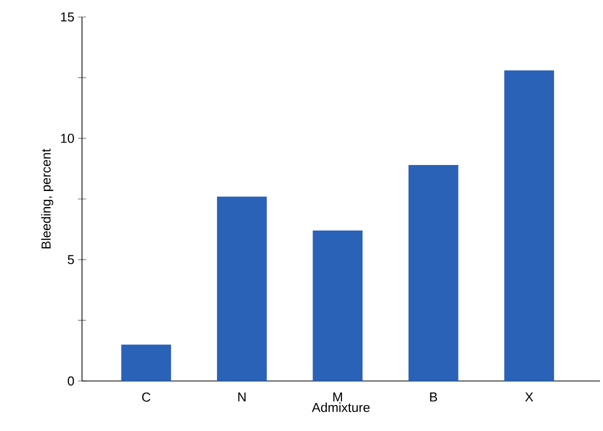  What do you see at coordinates (67, 17) in the screenshot?
I see `y-tick-label: 15` at bounding box center [67, 17].